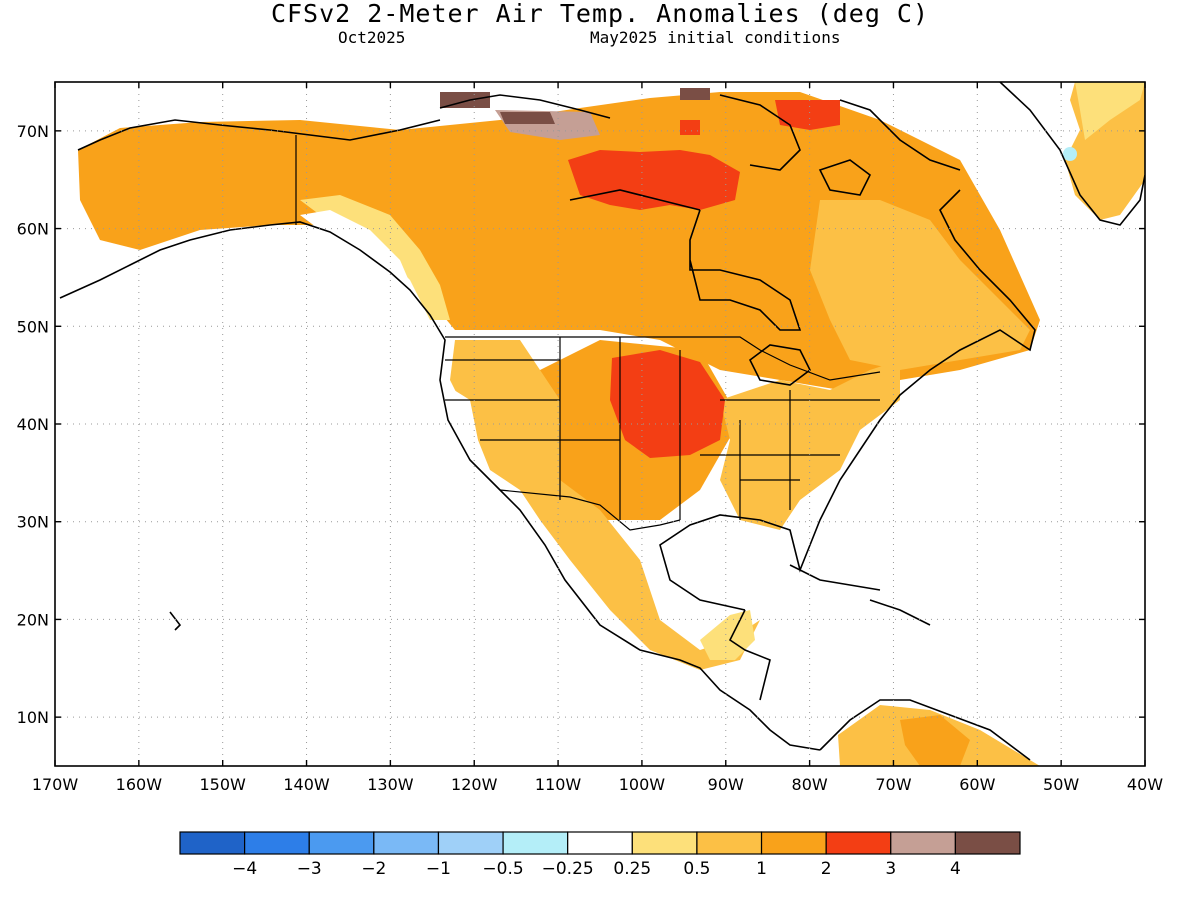 The width and height of the screenshot is (1200, 900). Describe the element at coordinates (244, 869) in the screenshot. I see `colorbar-label: −4` at that location.